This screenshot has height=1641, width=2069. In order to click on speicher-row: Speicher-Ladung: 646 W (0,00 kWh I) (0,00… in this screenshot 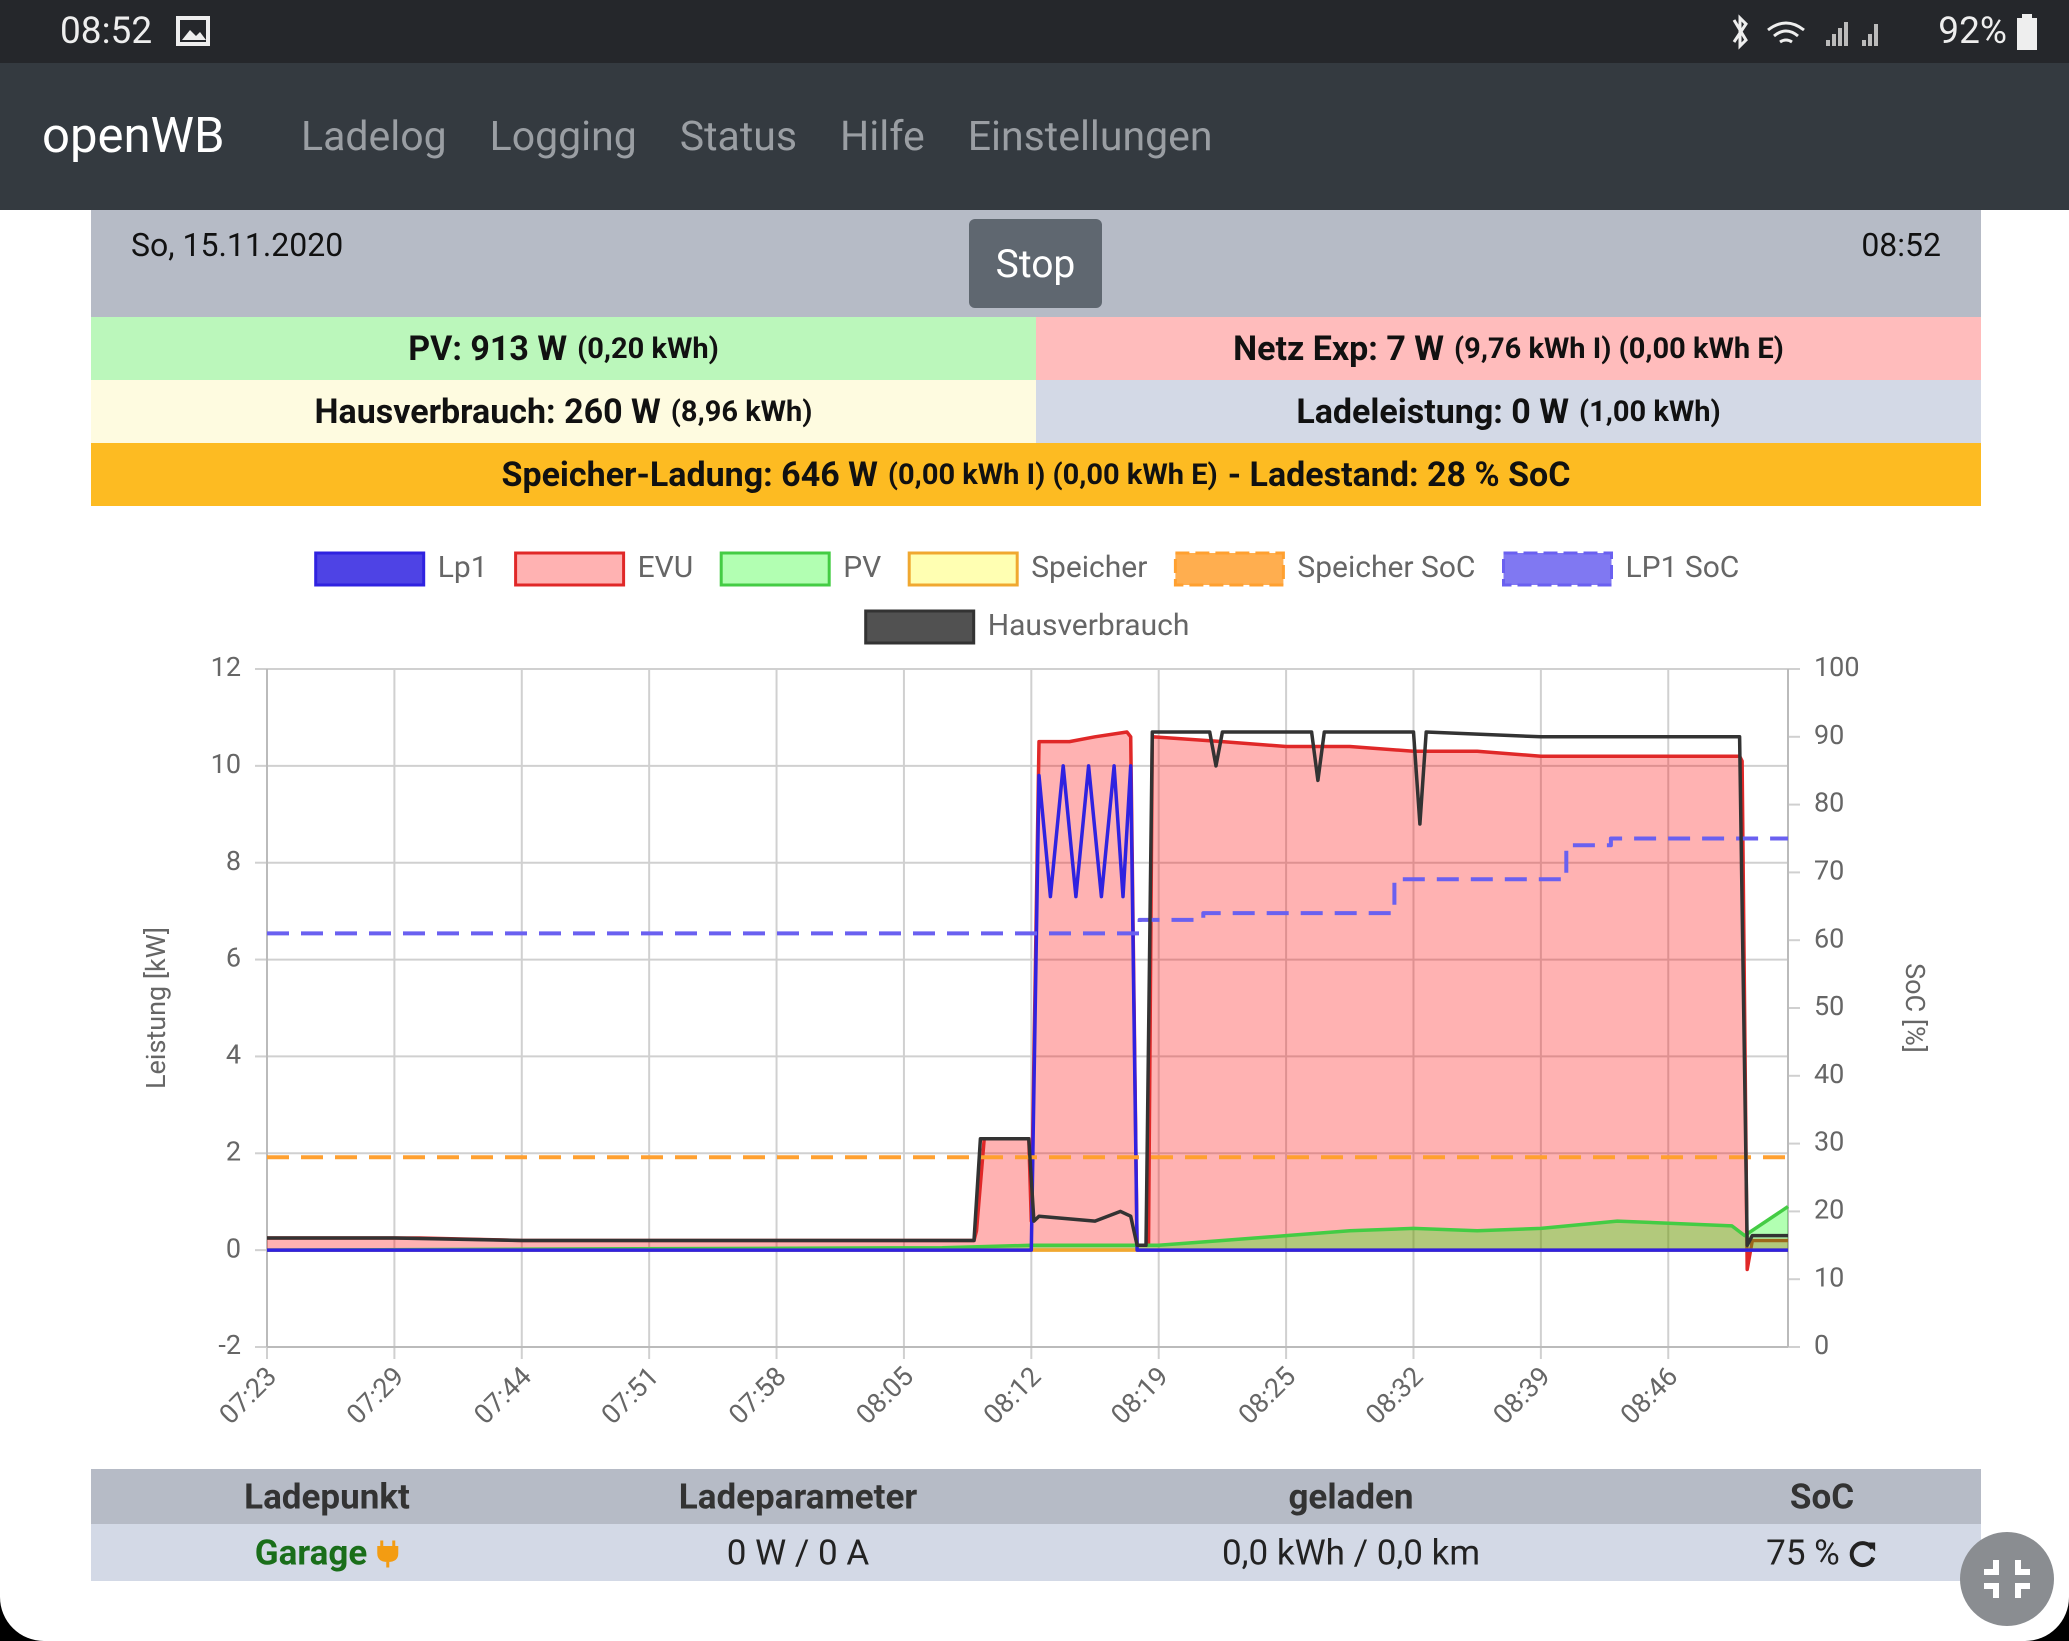, I will do `click(1036, 474)`.